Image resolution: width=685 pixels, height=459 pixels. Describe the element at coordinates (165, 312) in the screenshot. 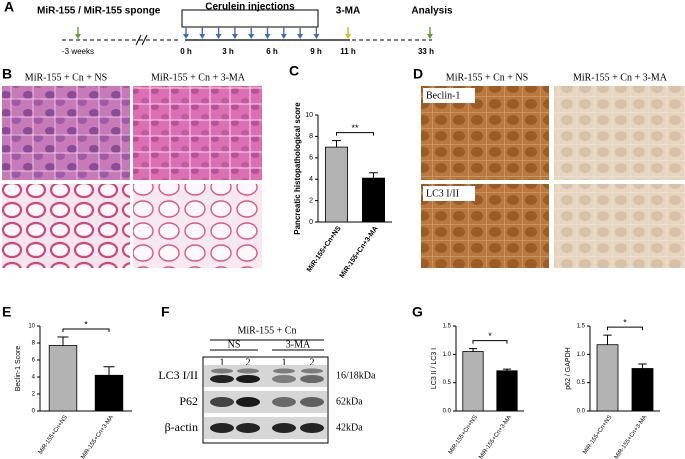

I see `panel-letter: F` at that location.